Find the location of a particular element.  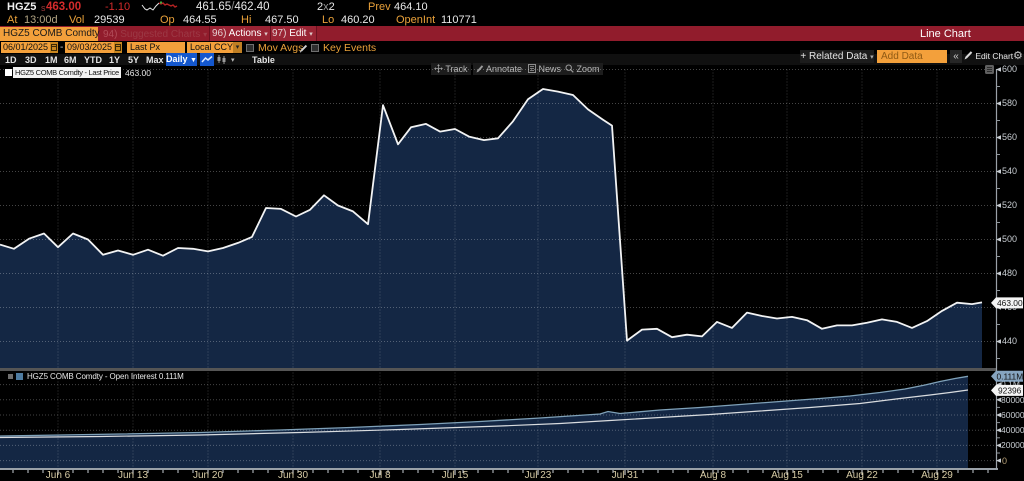

svg-text: 0.111M is located at coordinates (1010, 376).